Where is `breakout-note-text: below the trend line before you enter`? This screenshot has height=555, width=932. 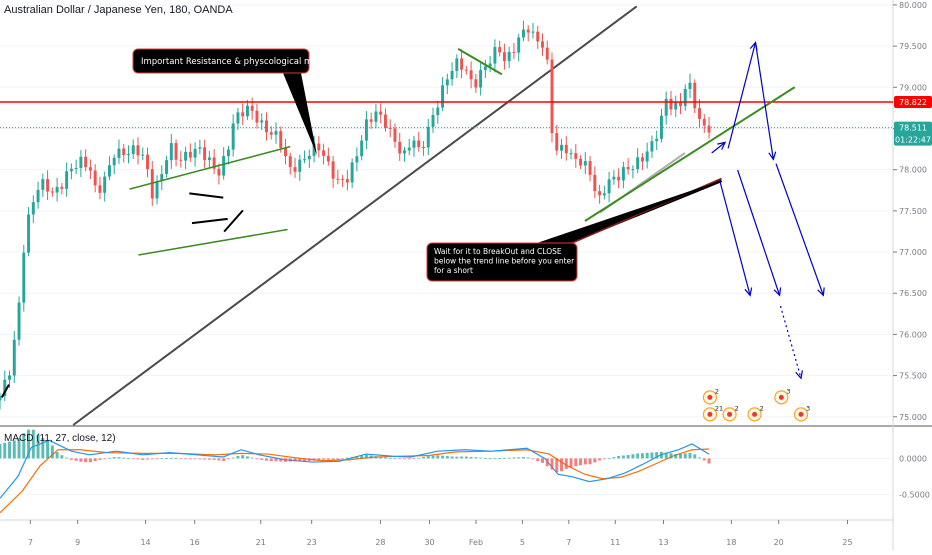 breakout-note-text: below the trend line before you enter is located at coordinates (504, 261).